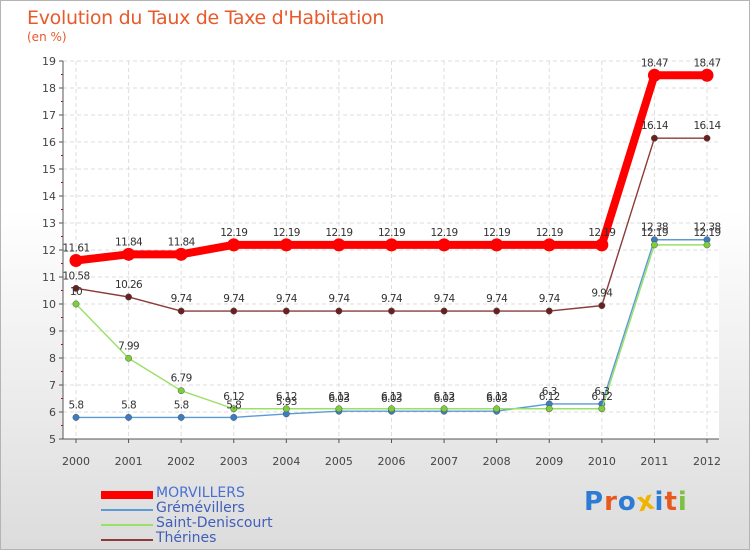 The width and height of the screenshot is (750, 550). I want to click on data-label: 10, so click(76, 292).